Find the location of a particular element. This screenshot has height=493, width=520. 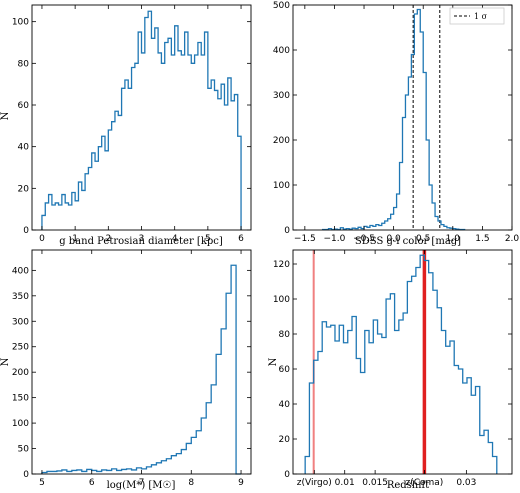

x-tick-label: 0.03 is located at coordinates (466, 483).